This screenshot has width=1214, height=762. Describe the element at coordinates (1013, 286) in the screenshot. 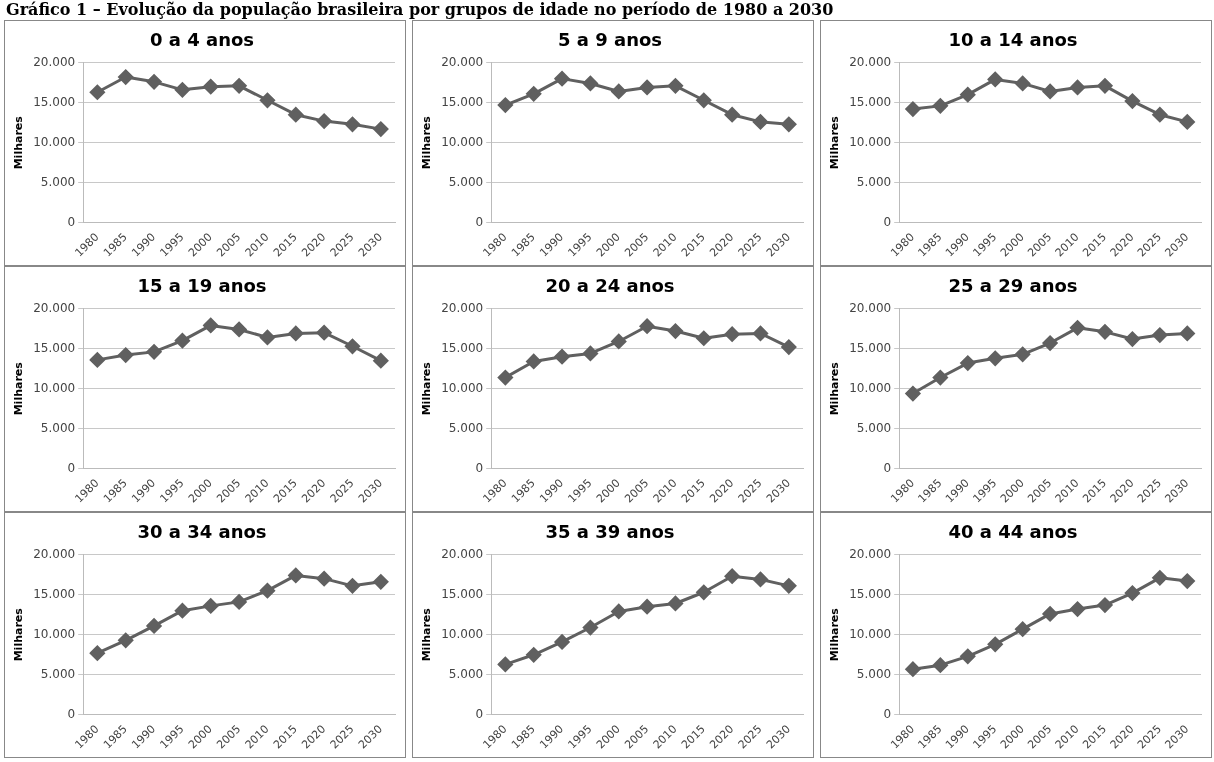

I see `chart-title: 25 a 29 anos` at that location.